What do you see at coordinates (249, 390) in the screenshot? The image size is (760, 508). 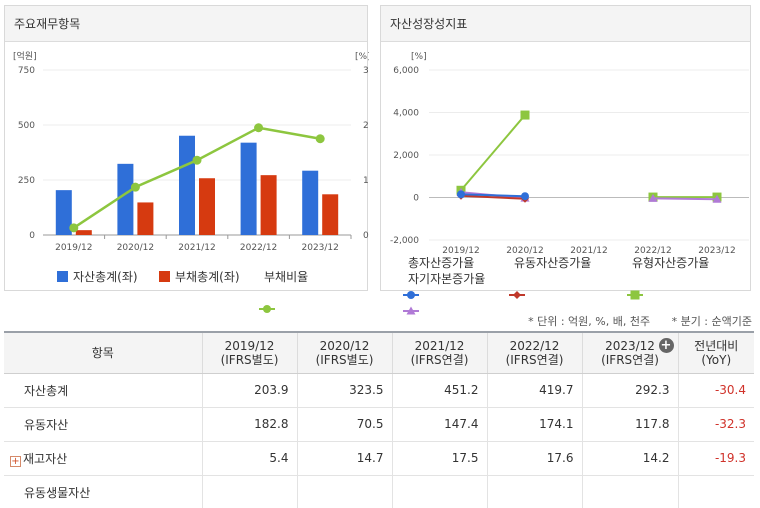 I see `cell-value: 203.9` at bounding box center [249, 390].